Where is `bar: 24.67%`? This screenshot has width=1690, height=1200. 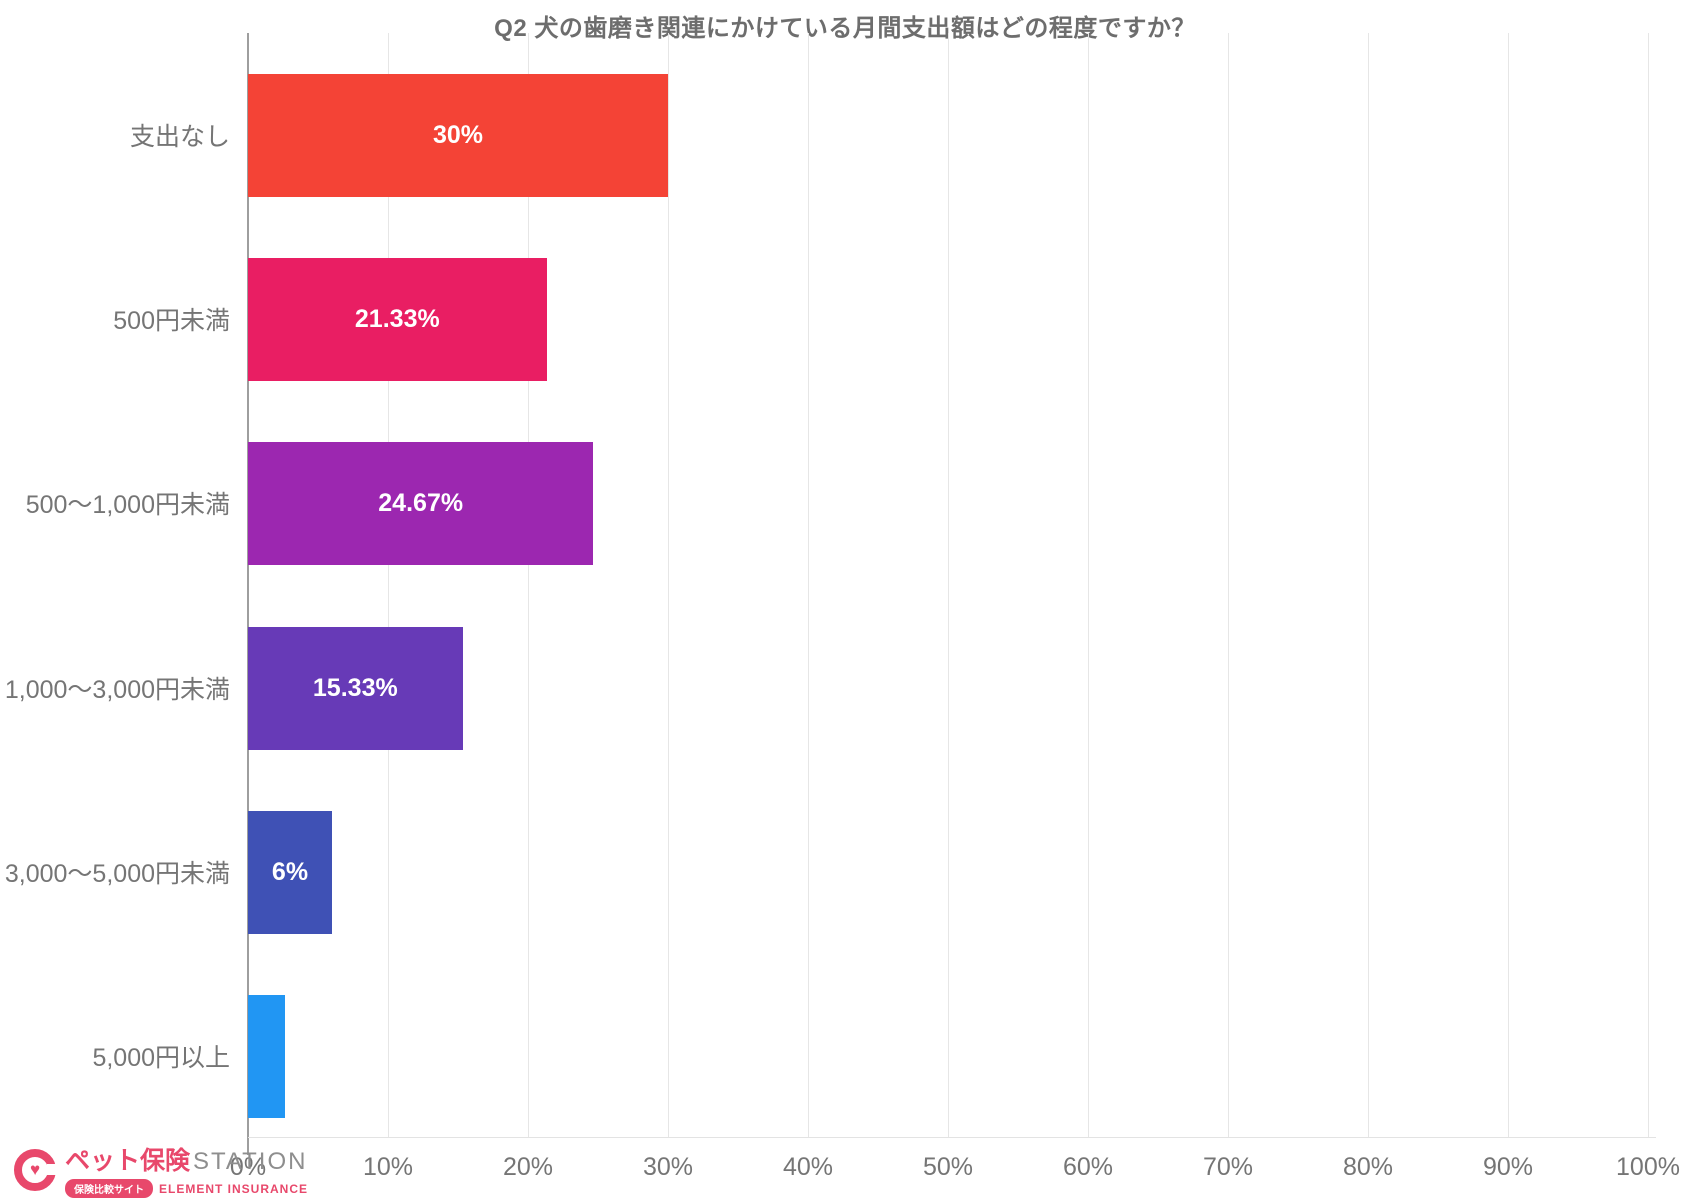 bar: 24.67% is located at coordinates (421, 504).